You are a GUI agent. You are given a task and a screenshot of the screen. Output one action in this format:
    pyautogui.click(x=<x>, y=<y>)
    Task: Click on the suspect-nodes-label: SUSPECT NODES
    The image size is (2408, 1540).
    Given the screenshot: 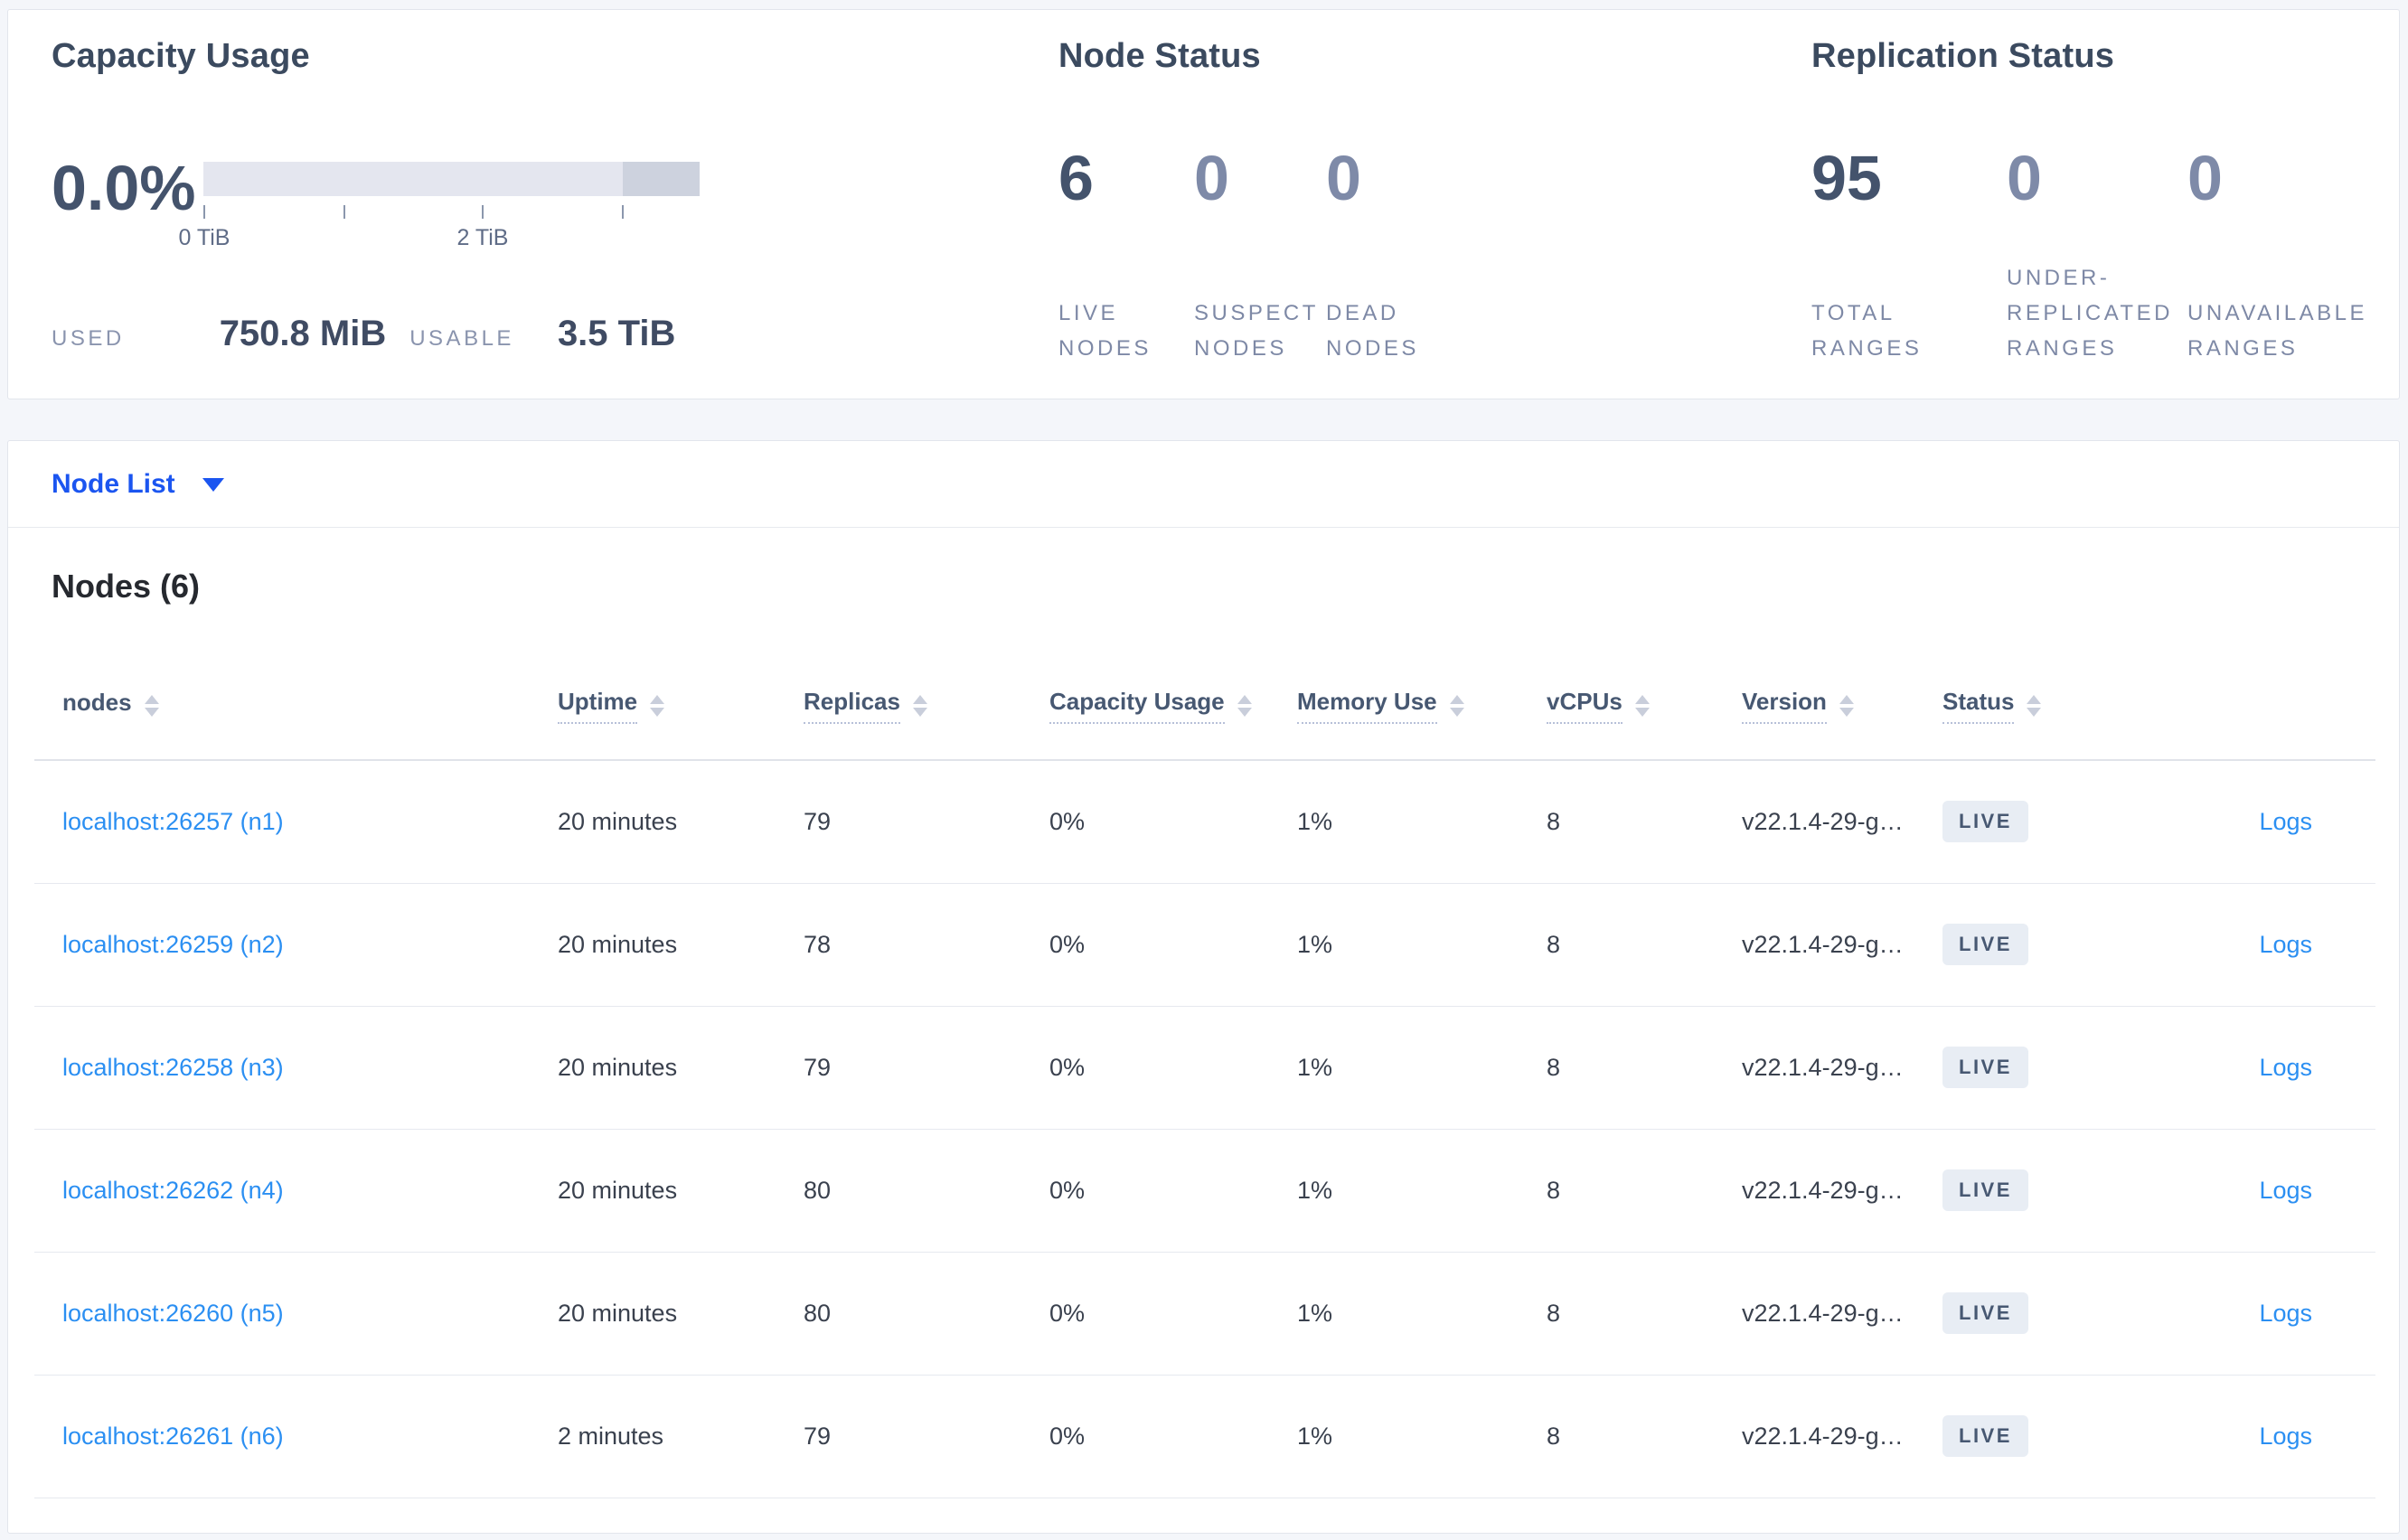 What is the action you would take?
    pyautogui.click(x=1256, y=331)
    